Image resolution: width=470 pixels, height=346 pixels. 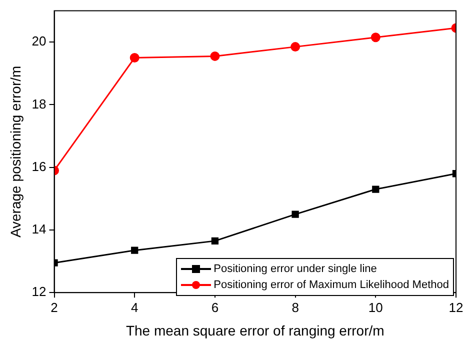 I want to click on y-tick-label: 14, so click(x=39, y=229).